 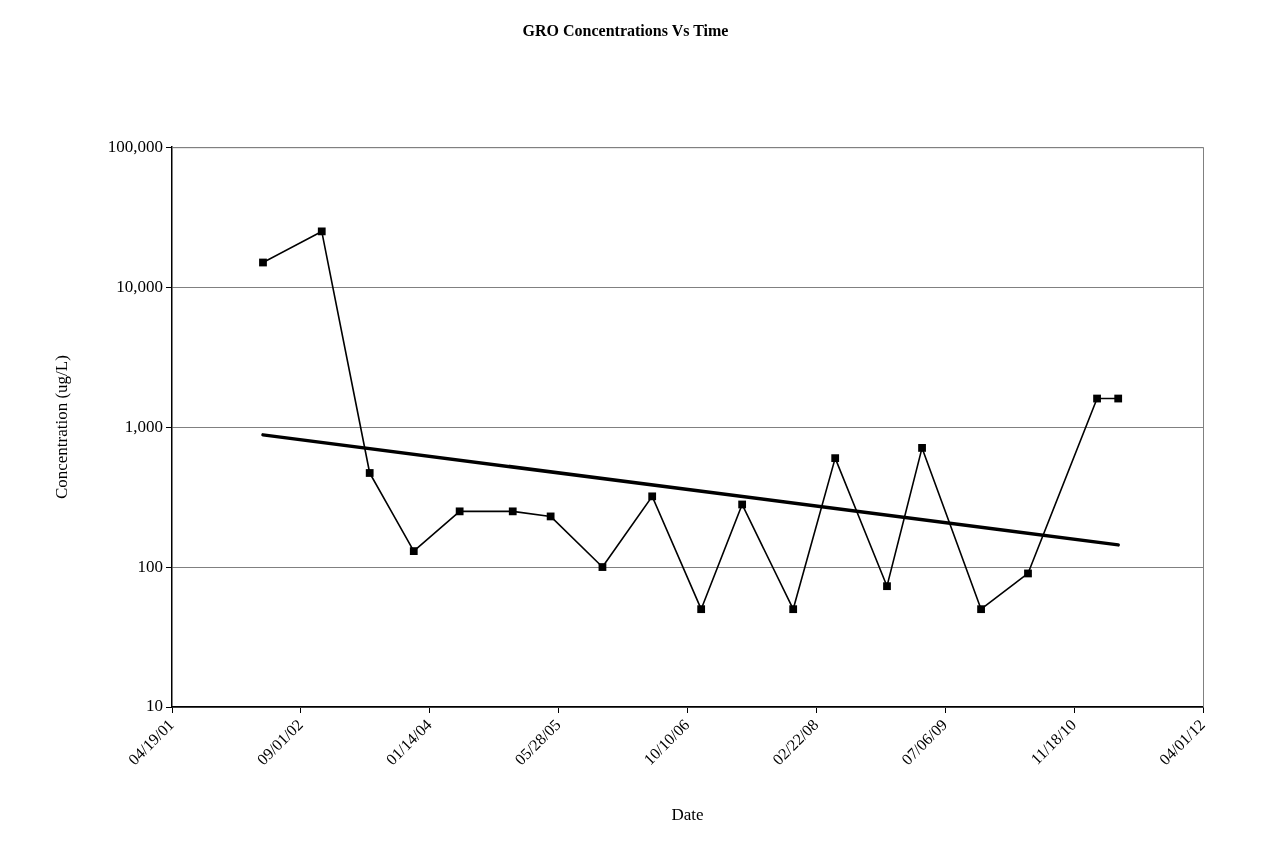 What do you see at coordinates (61, 427) in the screenshot?
I see `y-axis-title: Concentration (ug/L)` at bounding box center [61, 427].